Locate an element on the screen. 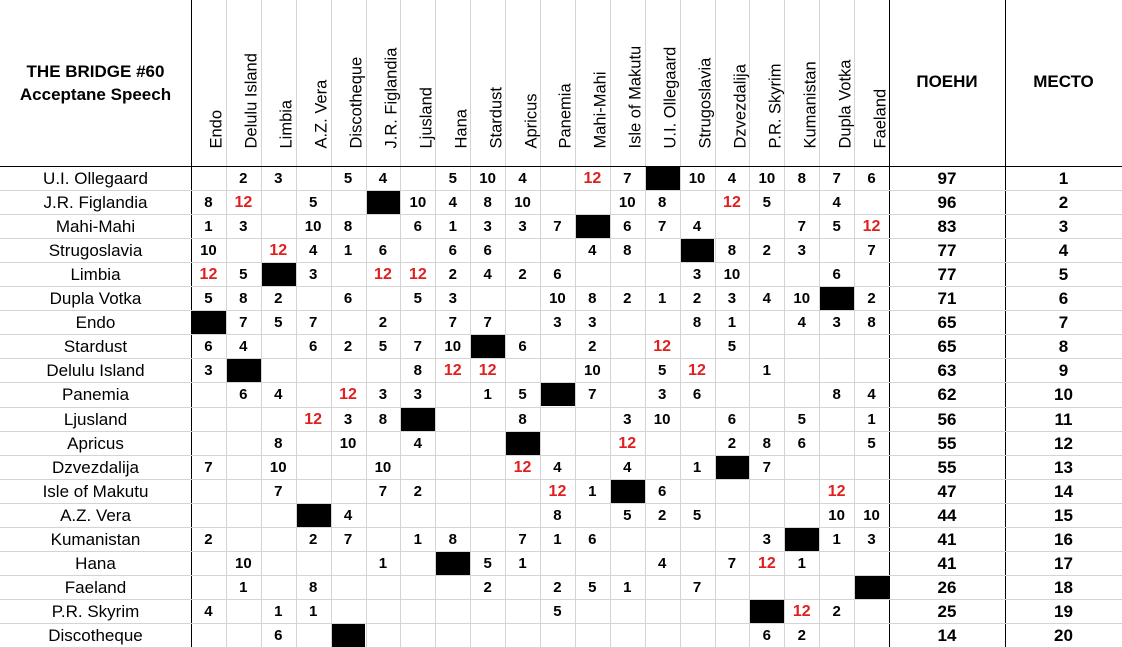 Image resolution: width=1122 pixels, height=648 pixels. voter-column-header: Discotheque is located at coordinates (348, 83).